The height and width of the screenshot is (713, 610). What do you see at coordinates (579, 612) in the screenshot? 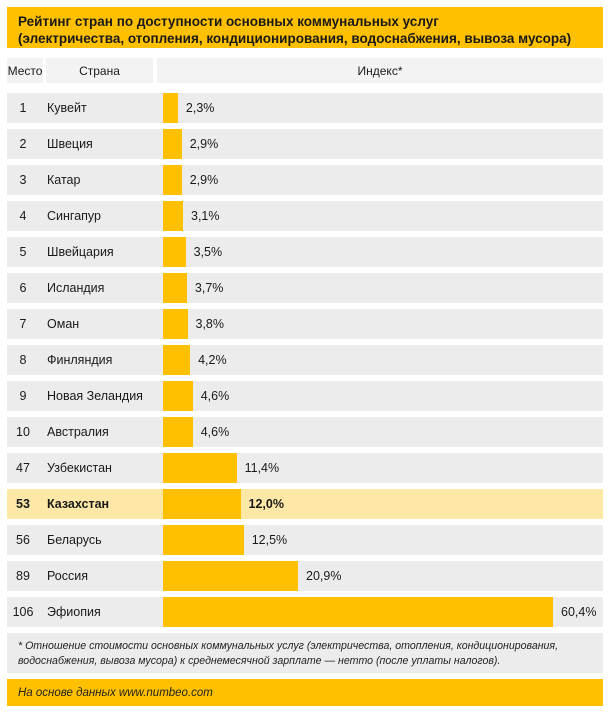
I see `index-value-label: 60,4%` at bounding box center [579, 612].